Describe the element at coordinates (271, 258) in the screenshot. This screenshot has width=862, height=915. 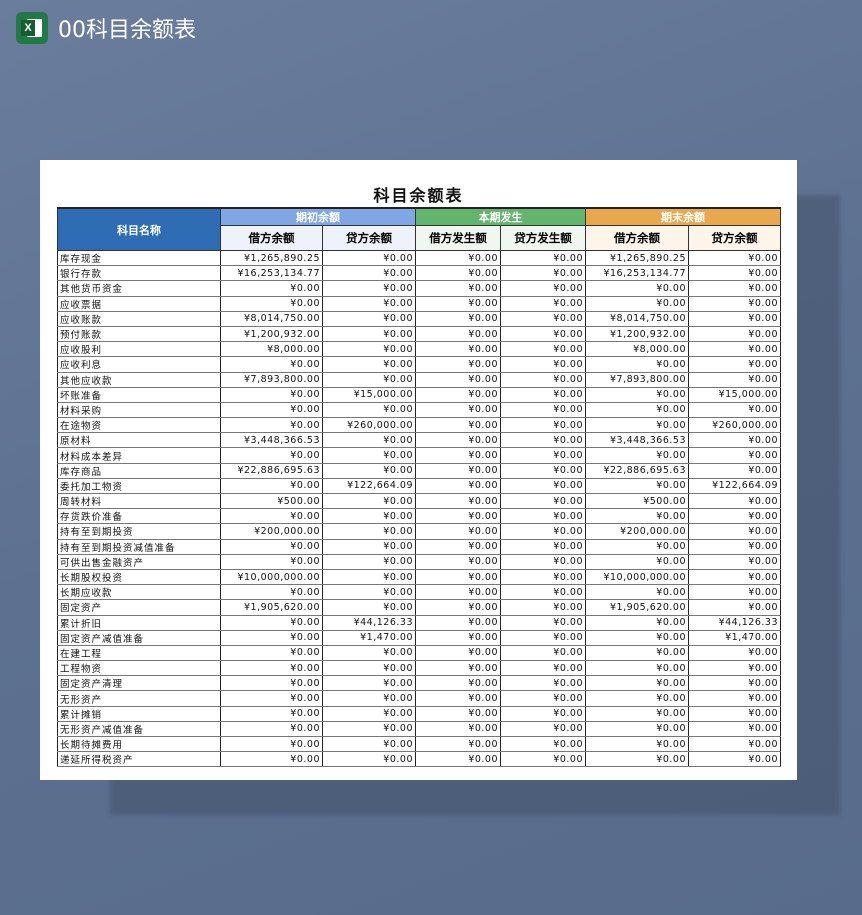
I see `opening-debit-cell: ¥1,265,890.25` at that location.